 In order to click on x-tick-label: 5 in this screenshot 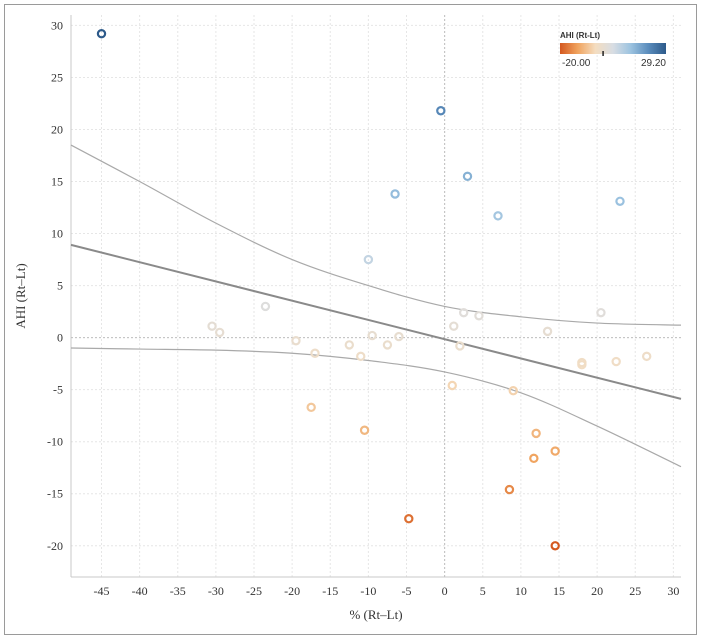, I will do `click(483, 591)`.